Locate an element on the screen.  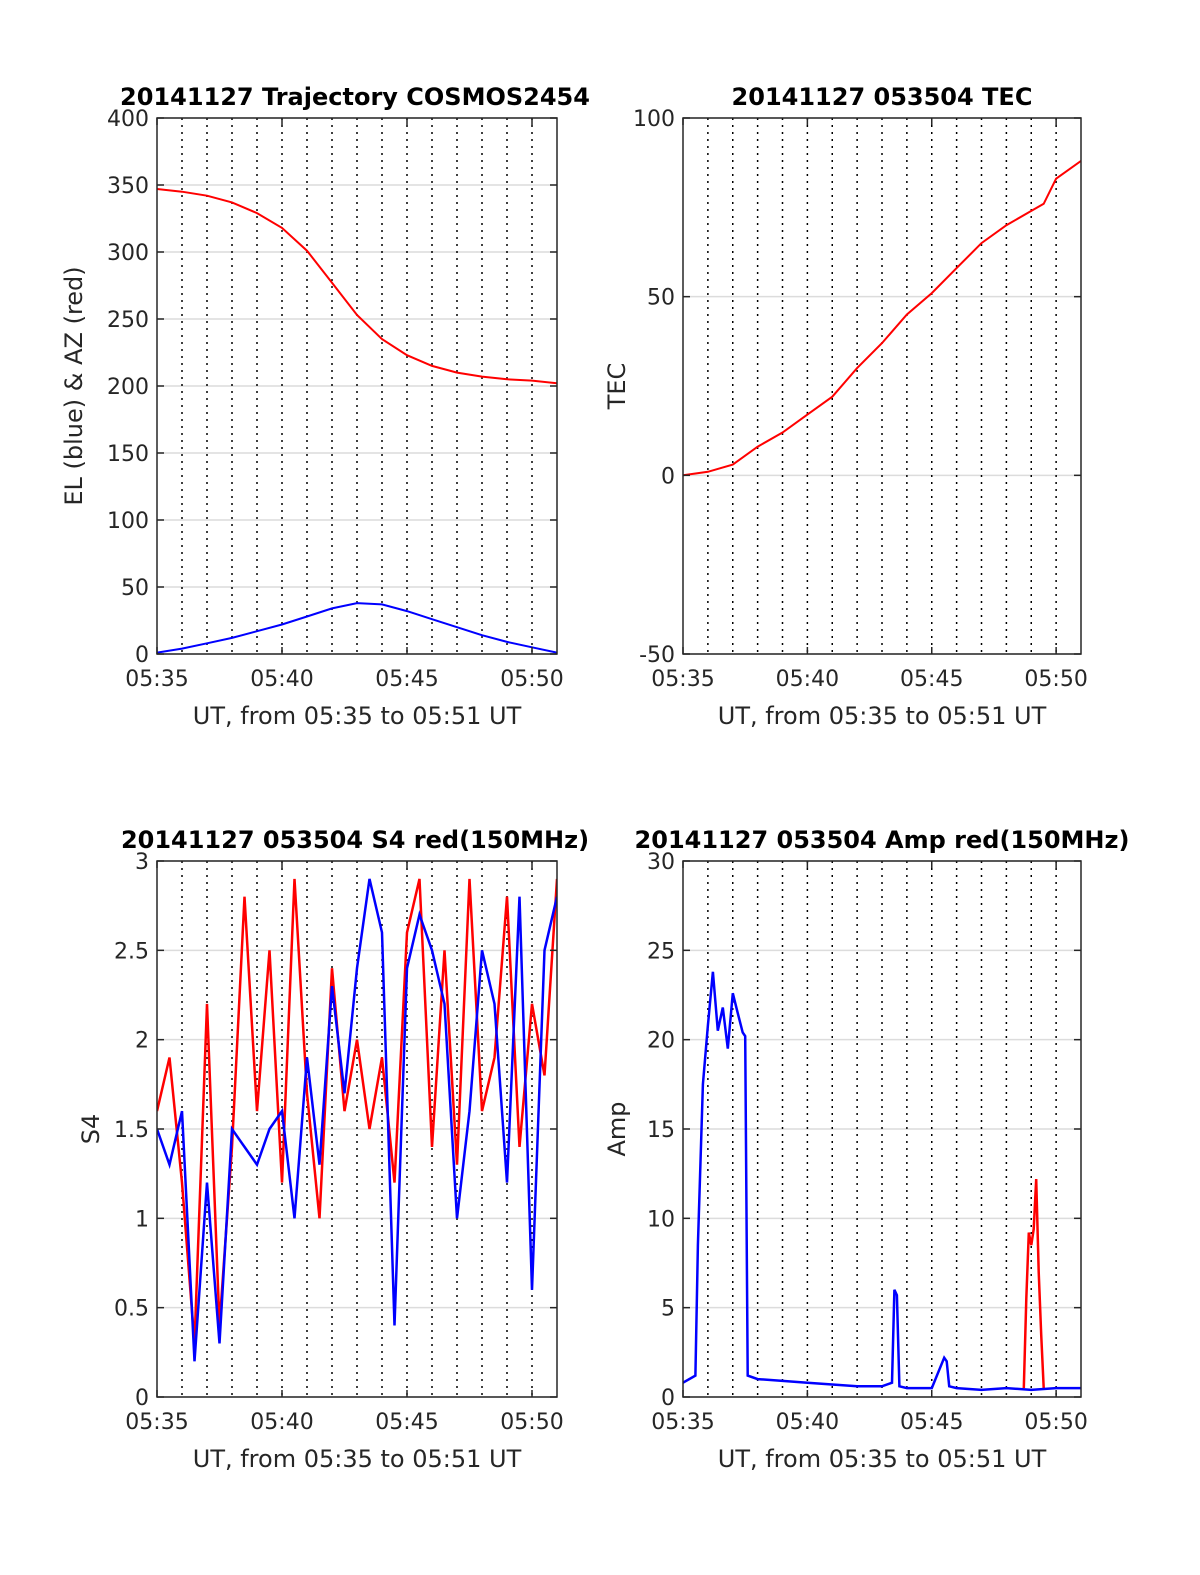
chart-title: 20141127 053504 S4 red(150MHz) is located at coordinates (355, 840).